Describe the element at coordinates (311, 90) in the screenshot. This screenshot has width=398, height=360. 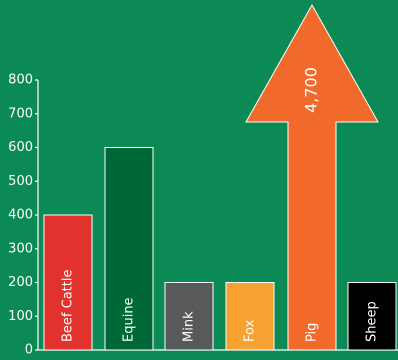
I see `value-label: 4,700` at that location.